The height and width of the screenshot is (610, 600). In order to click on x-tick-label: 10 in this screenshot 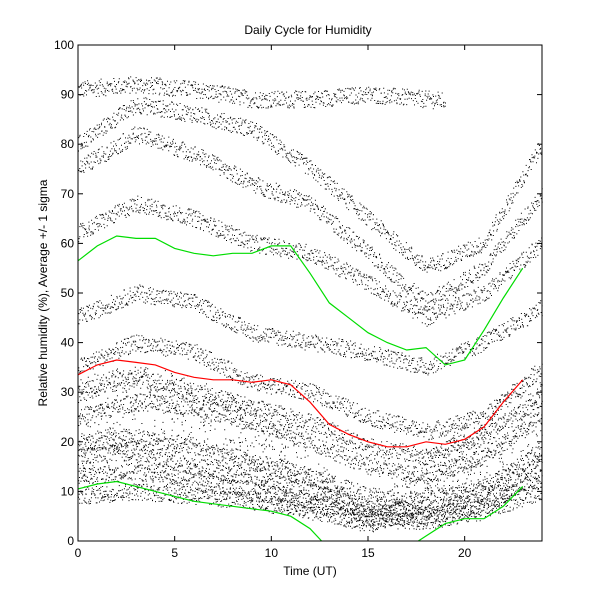, I will do `click(272, 553)`.